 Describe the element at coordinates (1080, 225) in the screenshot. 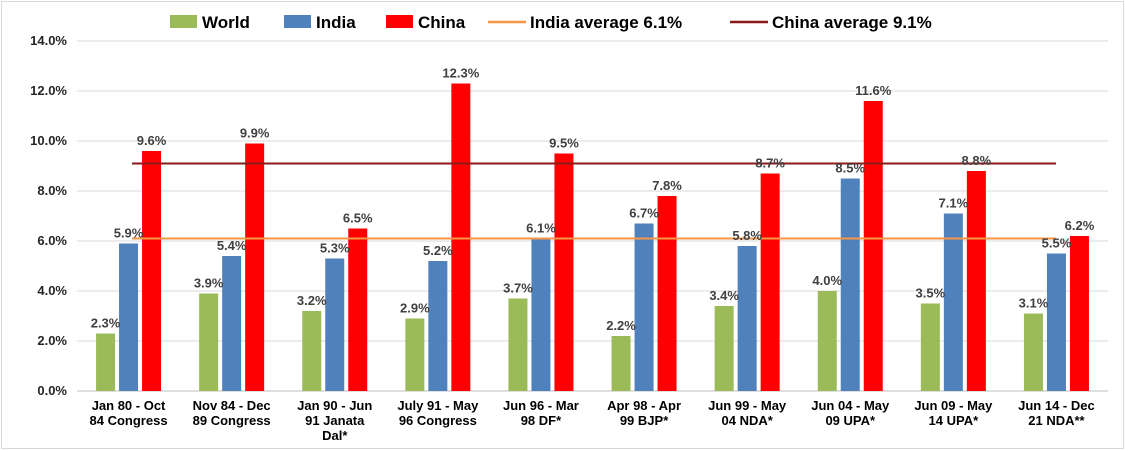

I see `data-label-china: 6.2%` at that location.